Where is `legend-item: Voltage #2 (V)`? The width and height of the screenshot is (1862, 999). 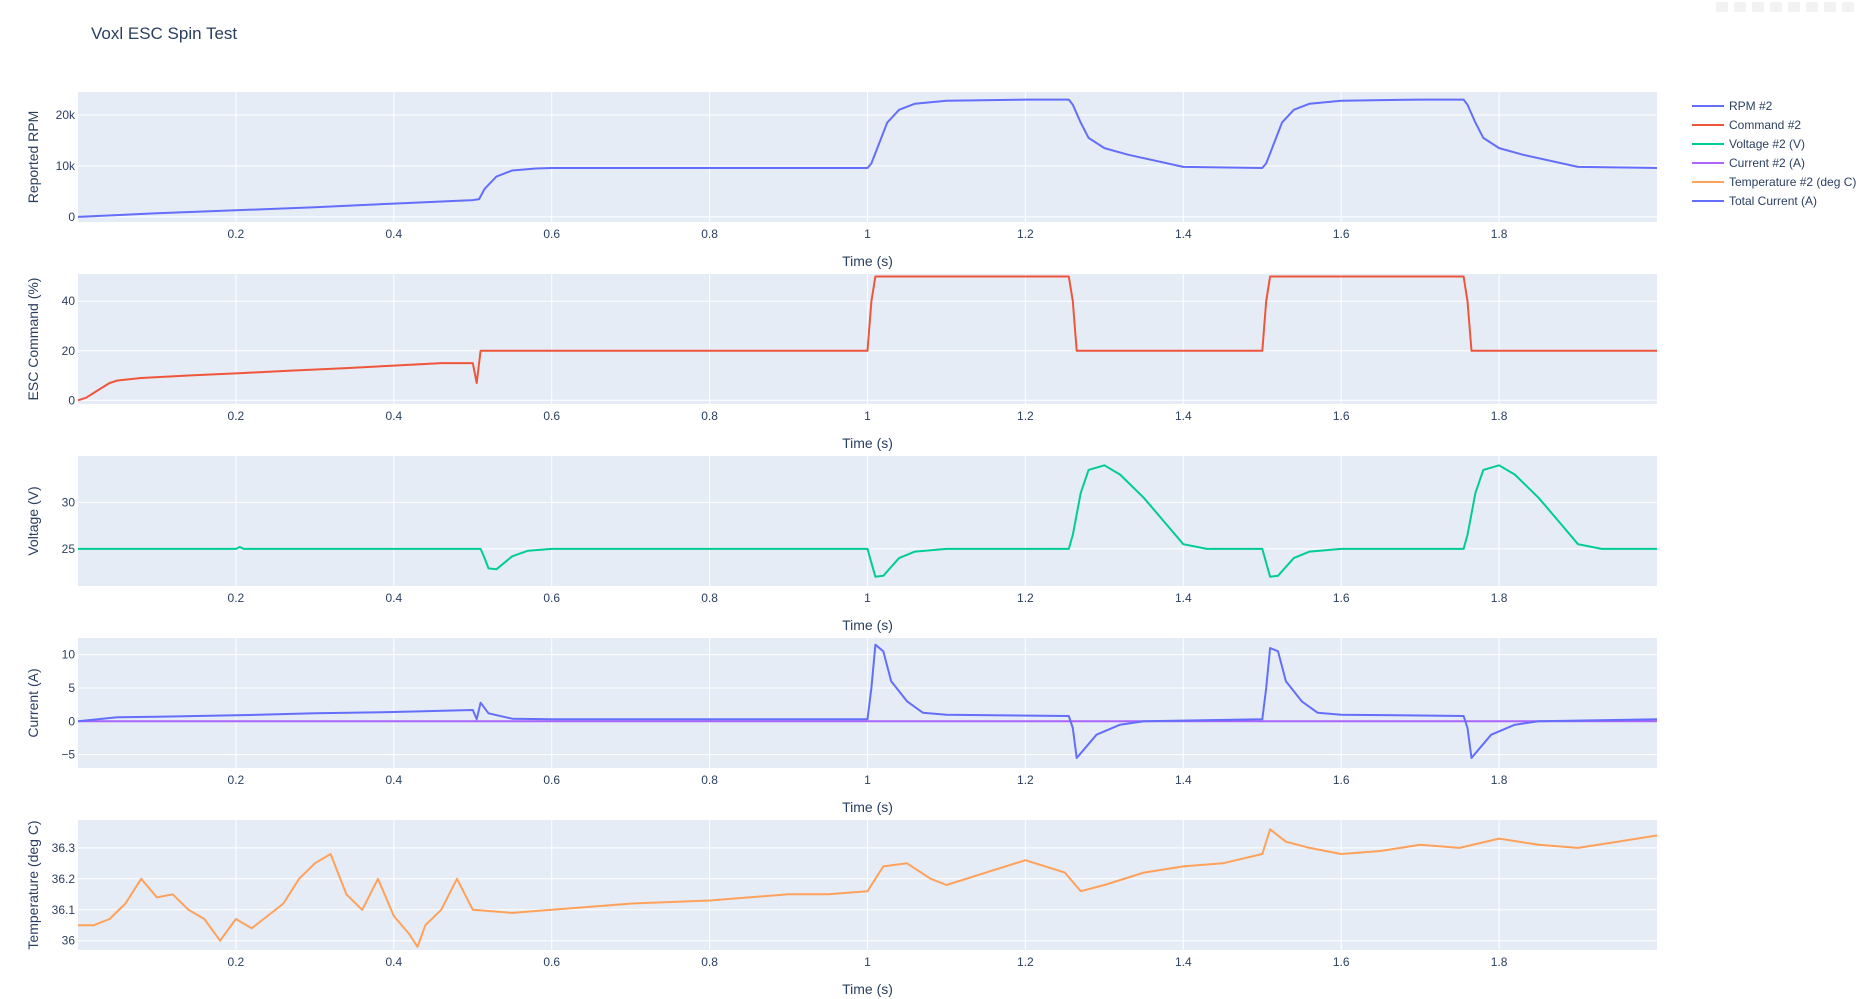 legend-item: Voltage #2 (V) is located at coordinates (1748, 144).